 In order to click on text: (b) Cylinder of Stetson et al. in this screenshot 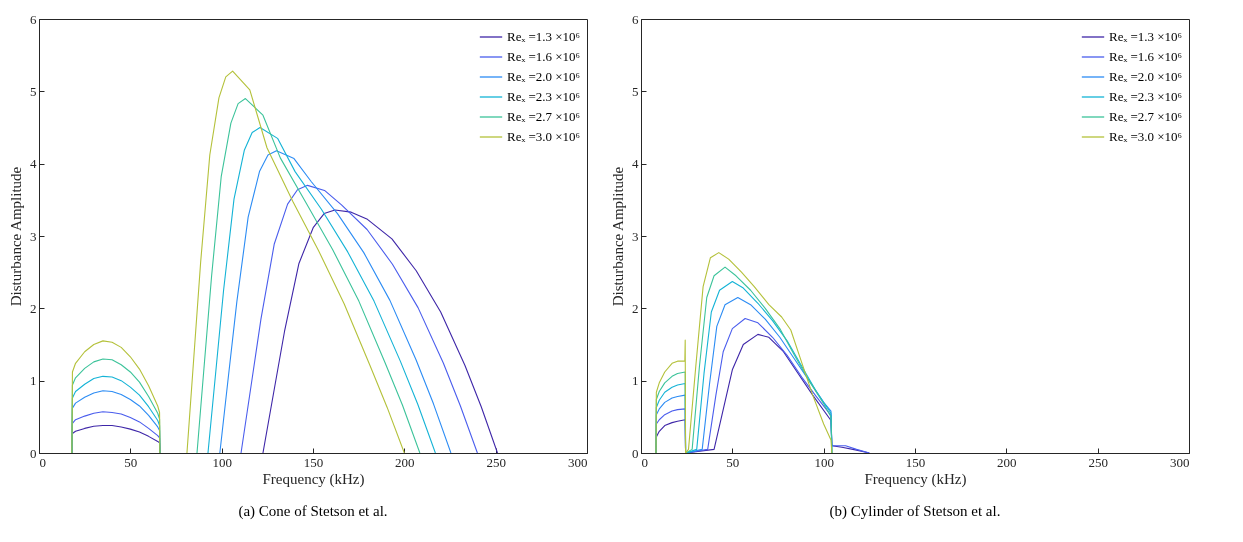, I will do `click(915, 511)`.